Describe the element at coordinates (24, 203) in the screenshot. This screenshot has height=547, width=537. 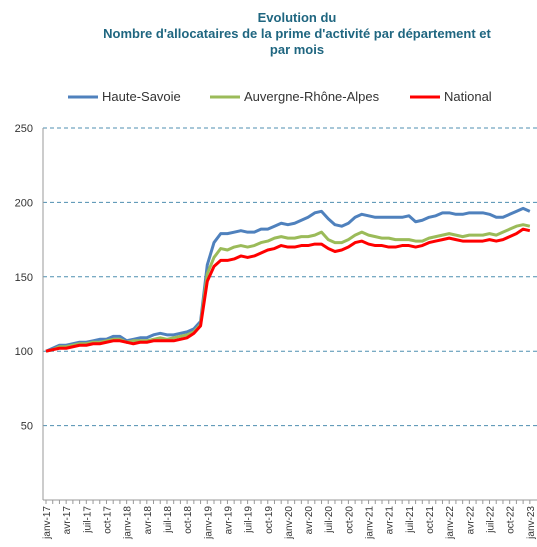
I see `y-tick-label: 200` at that location.